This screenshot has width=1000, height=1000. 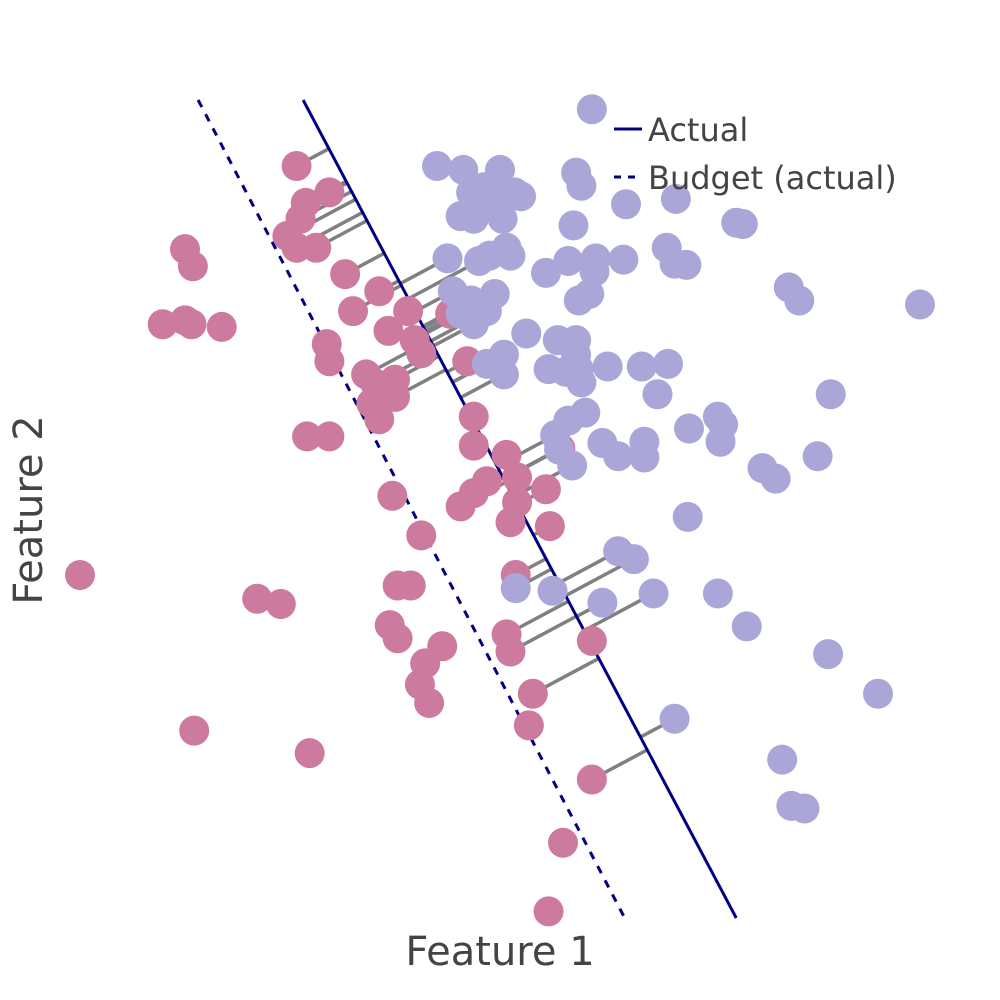 What do you see at coordinates (772, 178) in the screenshot?
I see `legend-label-budget: Budget (actual)` at bounding box center [772, 178].